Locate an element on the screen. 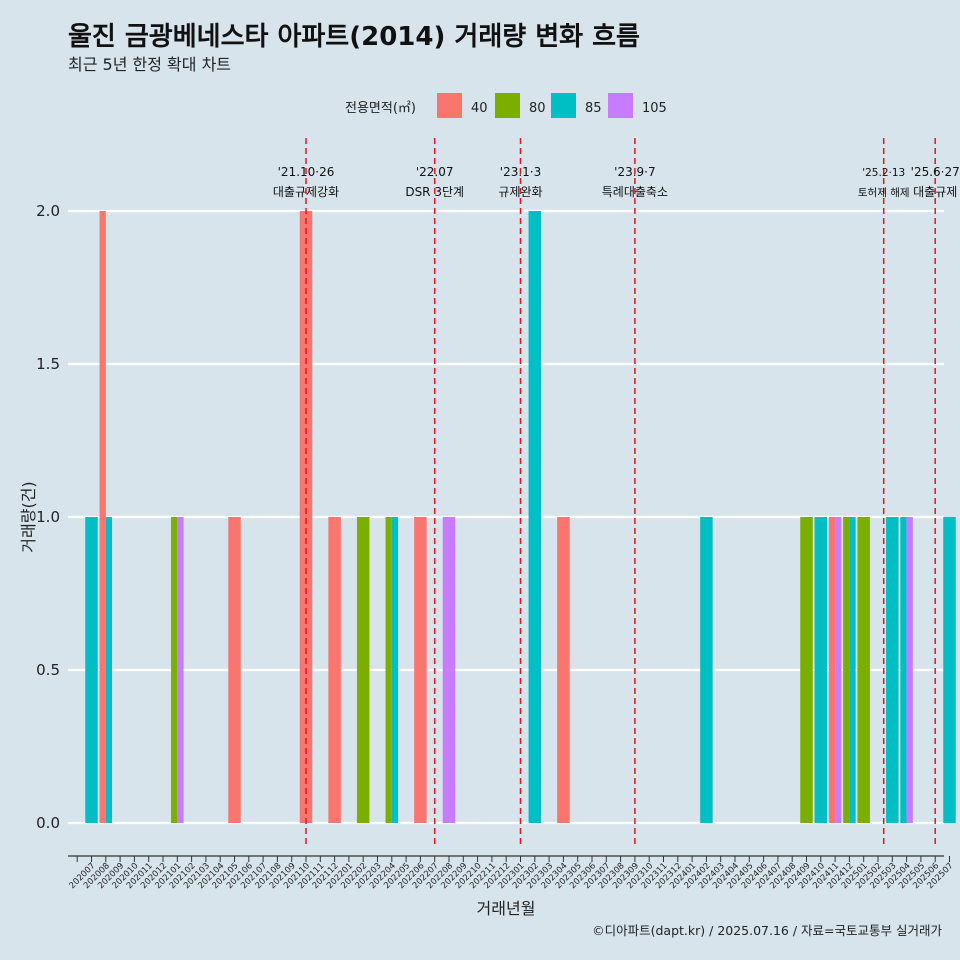 The image size is (960, 960). x-axis-title: 거래년월 is located at coordinates (506, 908).